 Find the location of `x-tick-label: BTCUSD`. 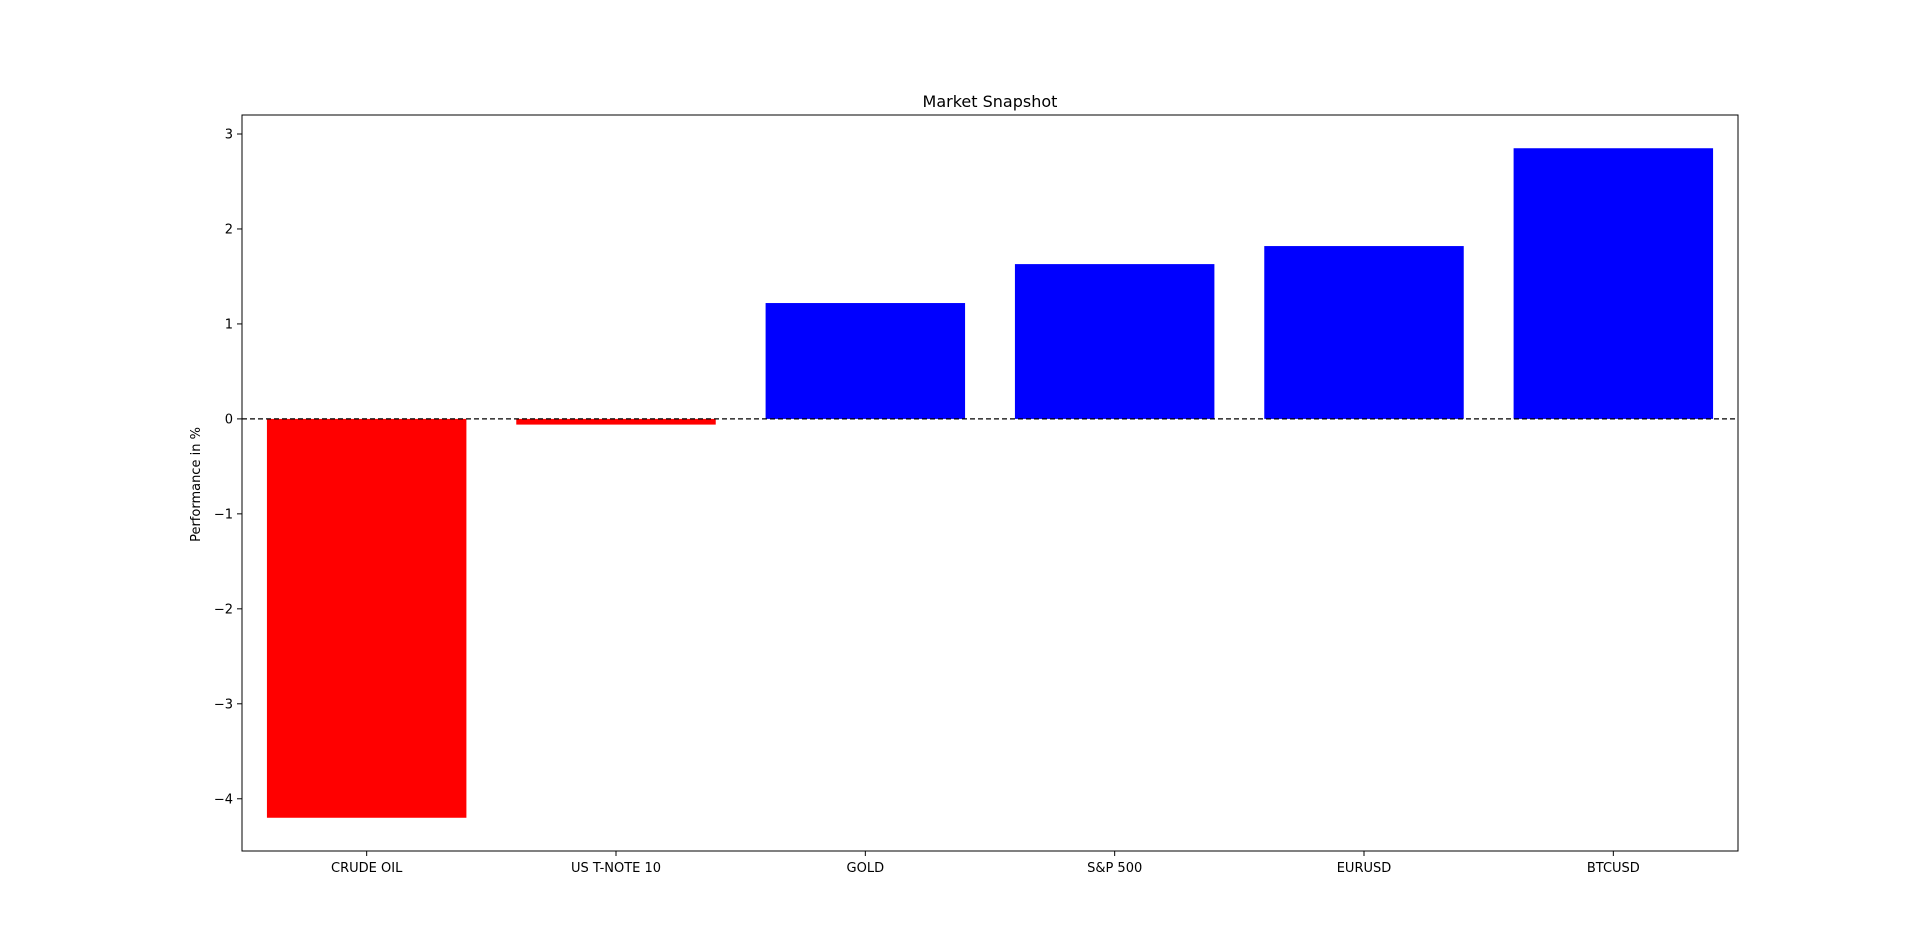

x-tick-label: BTCUSD is located at coordinates (1613, 868).